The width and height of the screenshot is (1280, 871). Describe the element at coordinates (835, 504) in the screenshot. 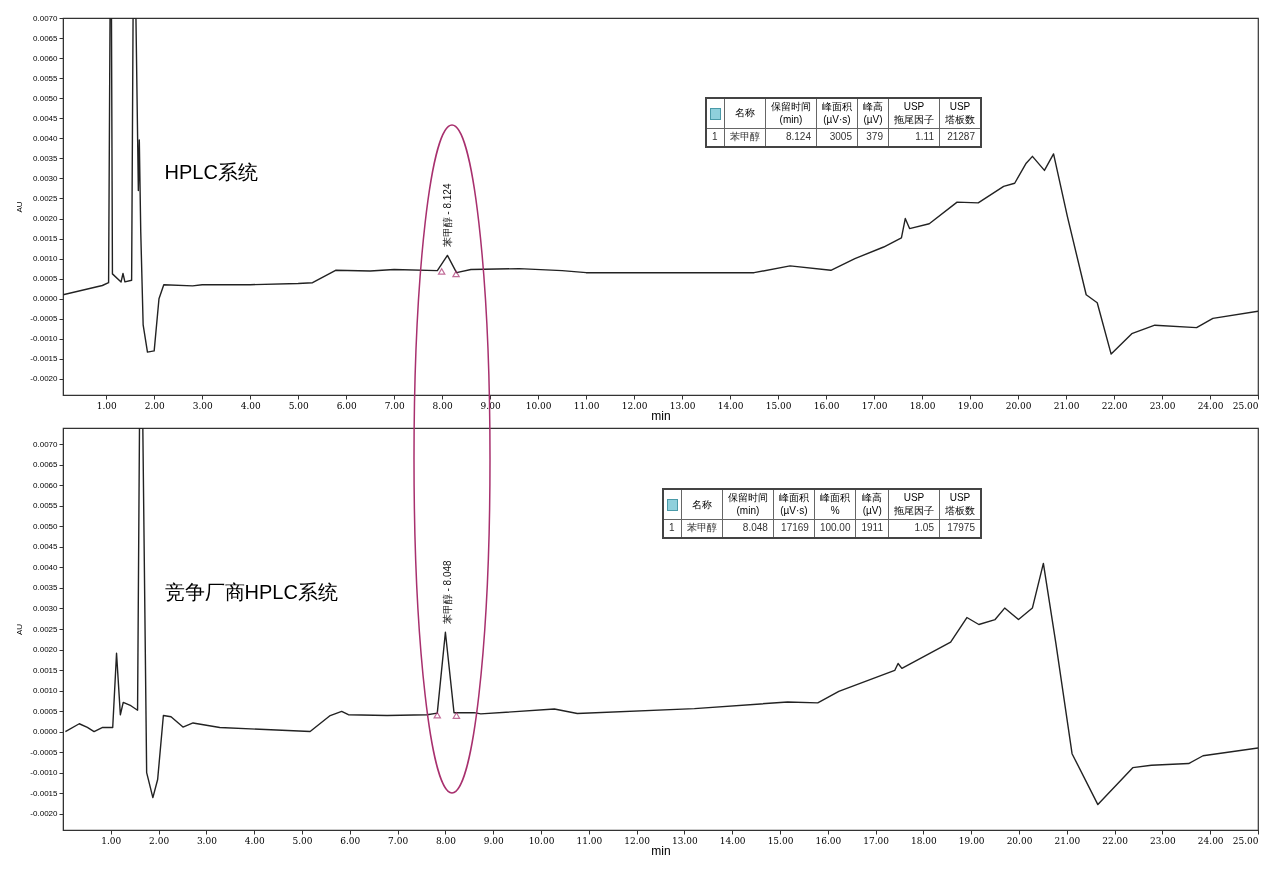

I see `annotation: 峰面积 %` at that location.